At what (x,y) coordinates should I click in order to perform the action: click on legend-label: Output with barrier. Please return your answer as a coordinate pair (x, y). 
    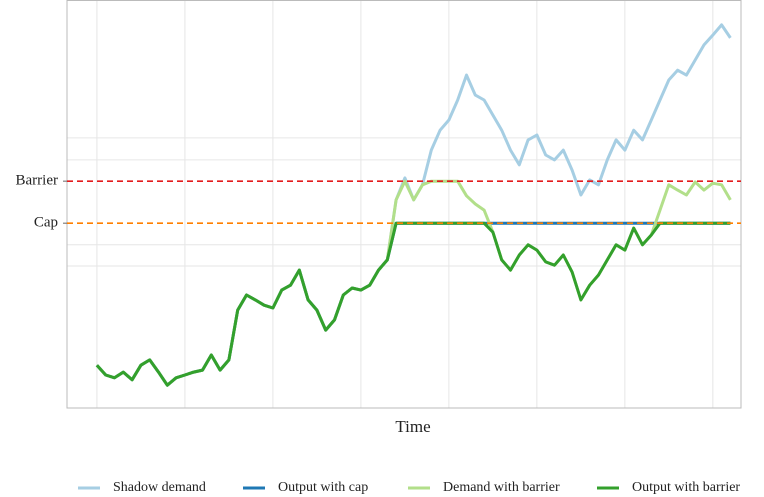
    Looking at the image, I should click on (686, 487).